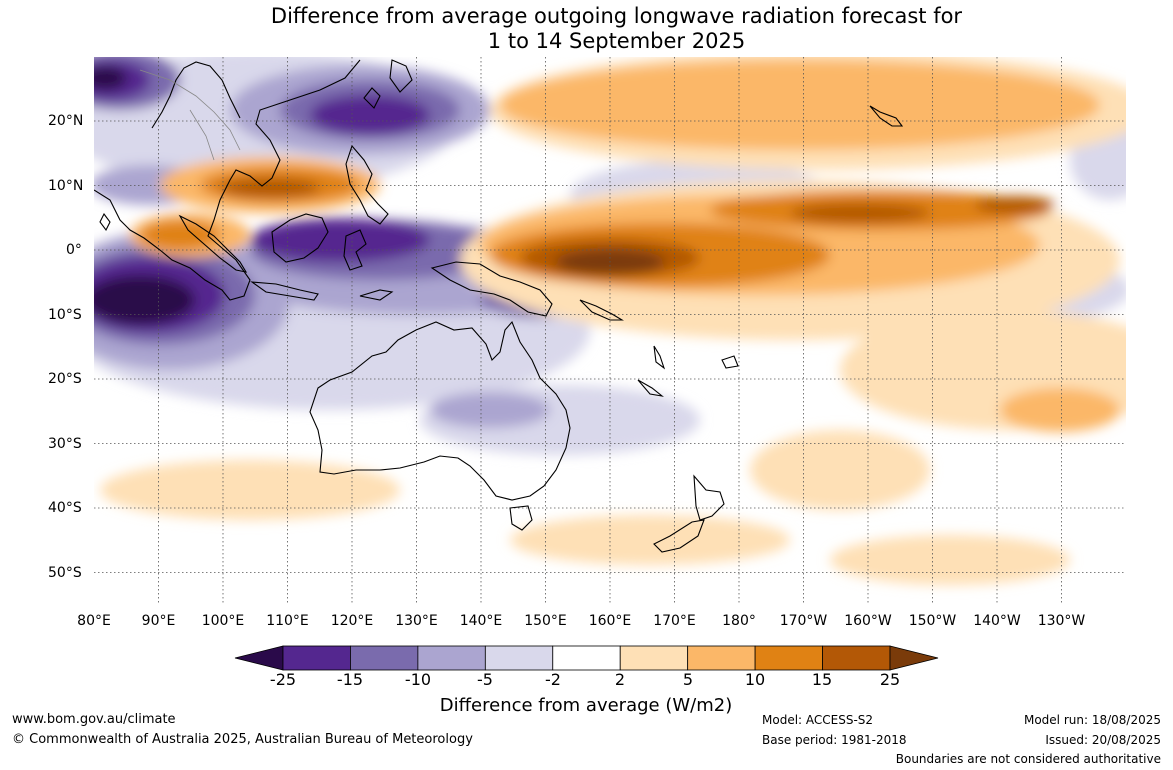 The width and height of the screenshot is (1173, 770). What do you see at coordinates (834, 740) in the screenshot?
I see `footer-base-period: Base period: 1981-2018` at bounding box center [834, 740].